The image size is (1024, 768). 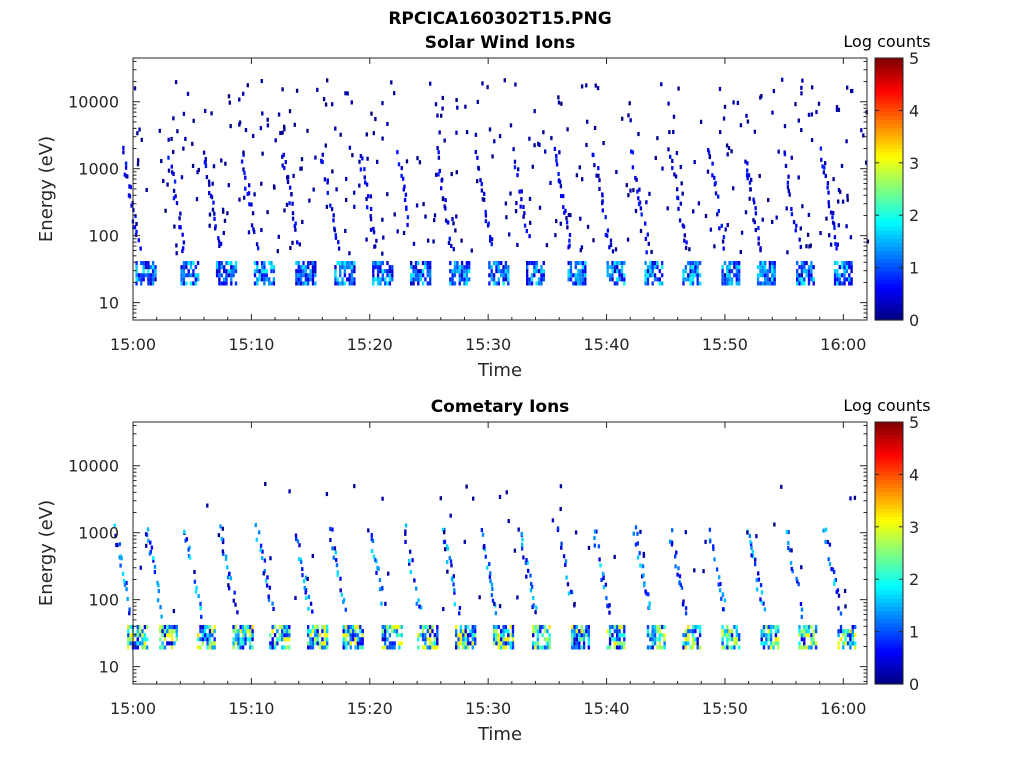 What do you see at coordinates (499, 370) in the screenshot?
I see `x-axis-label: Time` at bounding box center [499, 370].